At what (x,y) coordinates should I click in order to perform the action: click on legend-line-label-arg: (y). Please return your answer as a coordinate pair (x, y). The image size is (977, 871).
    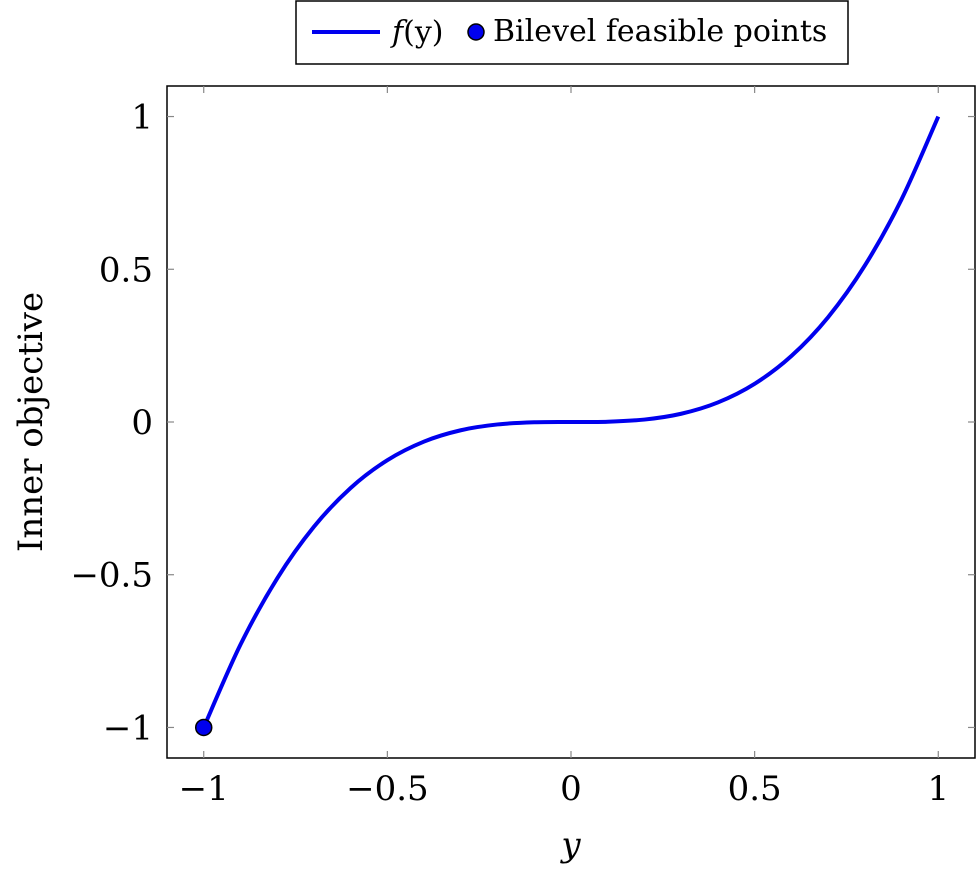
    Looking at the image, I should click on (423, 32).